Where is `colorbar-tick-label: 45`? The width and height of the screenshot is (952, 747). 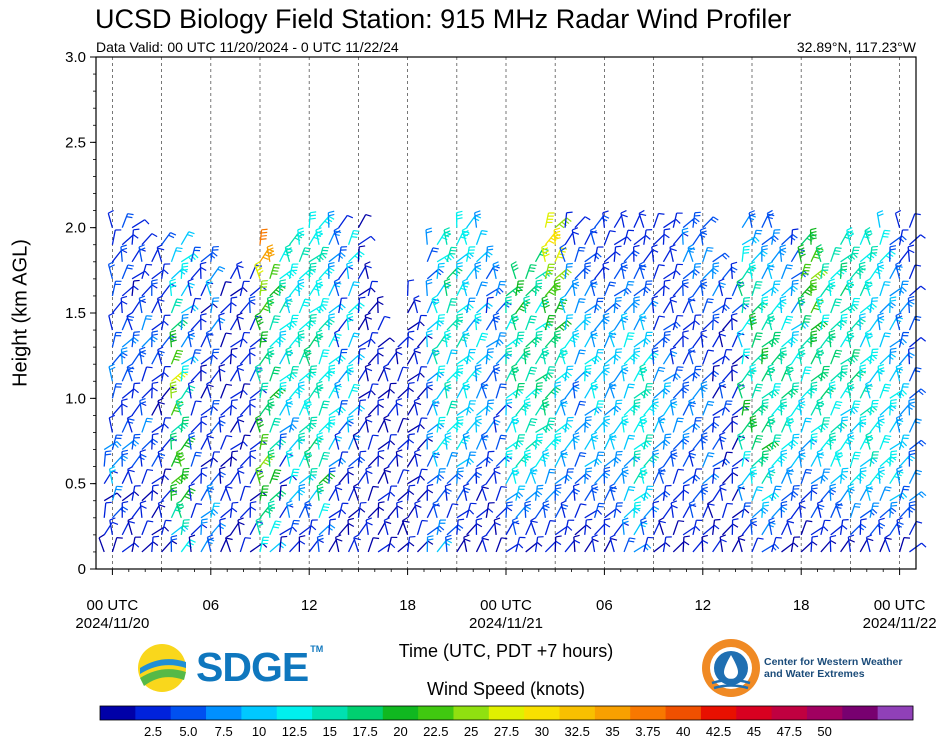 colorbar-tick-label: 45 is located at coordinates (754, 731).